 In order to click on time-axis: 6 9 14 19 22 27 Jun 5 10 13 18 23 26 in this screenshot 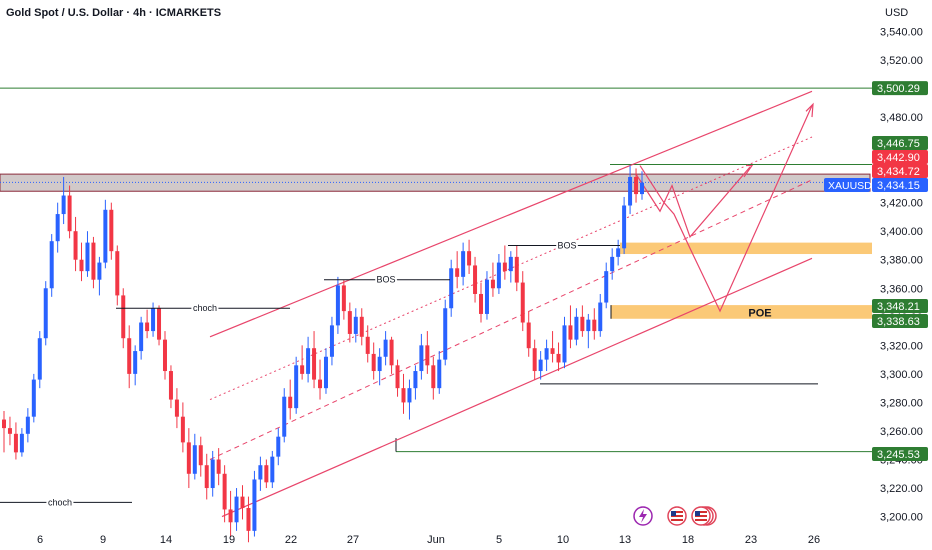, I will do `click(428, 540)`.